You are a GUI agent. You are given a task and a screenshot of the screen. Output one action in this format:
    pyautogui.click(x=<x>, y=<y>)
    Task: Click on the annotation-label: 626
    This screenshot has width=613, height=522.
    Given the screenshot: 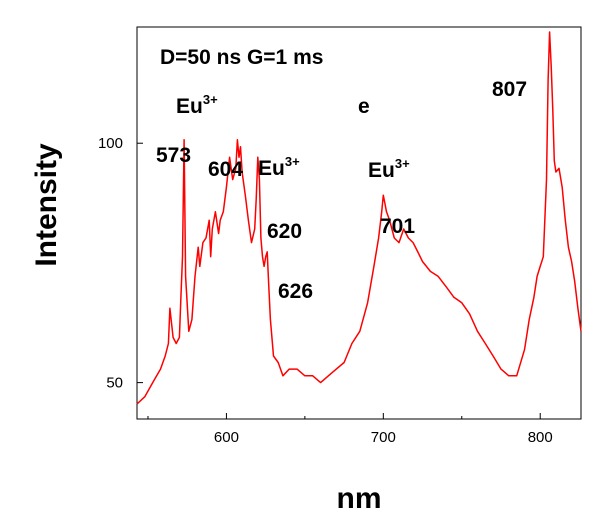 What is the action you would take?
    pyautogui.click(x=295, y=291)
    